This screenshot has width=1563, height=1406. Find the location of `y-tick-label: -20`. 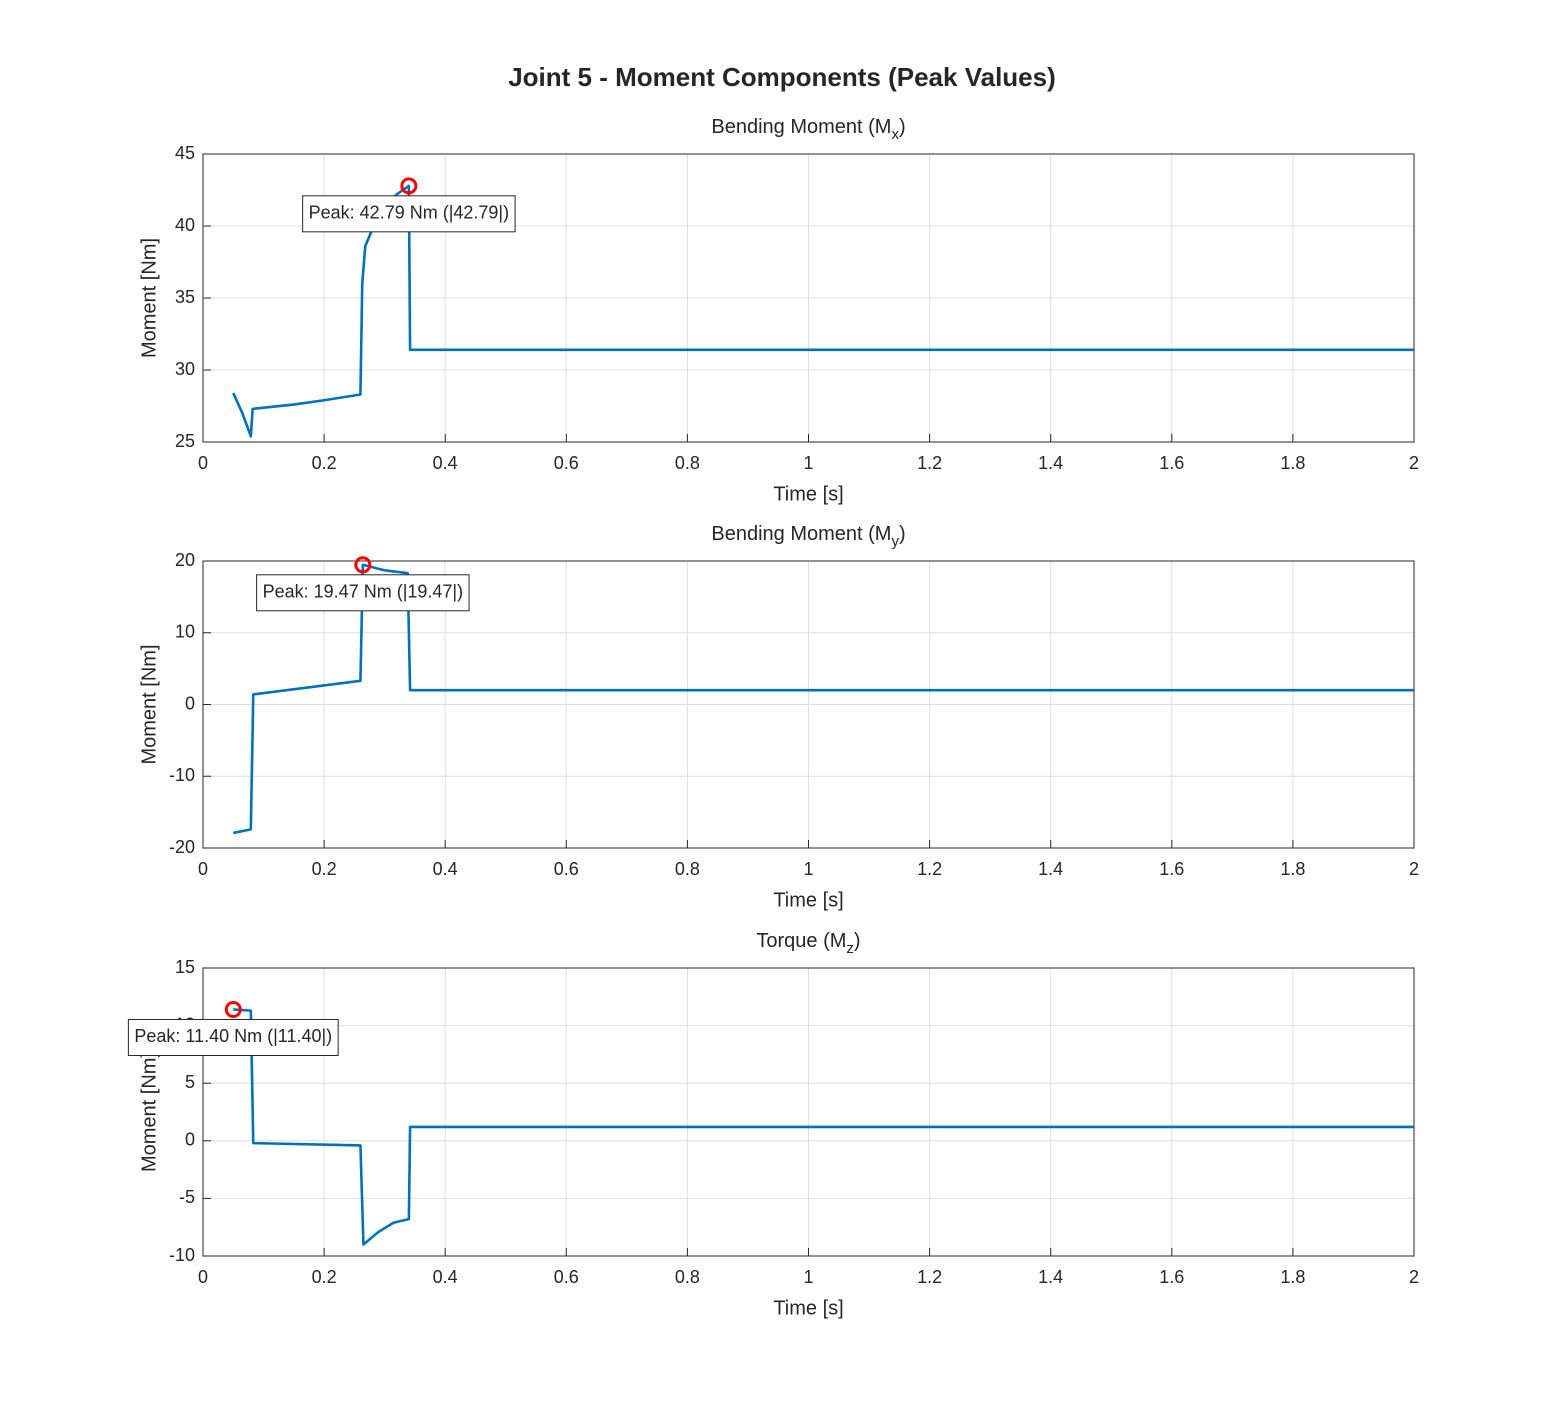

y-tick-label: -20 is located at coordinates (182, 847).